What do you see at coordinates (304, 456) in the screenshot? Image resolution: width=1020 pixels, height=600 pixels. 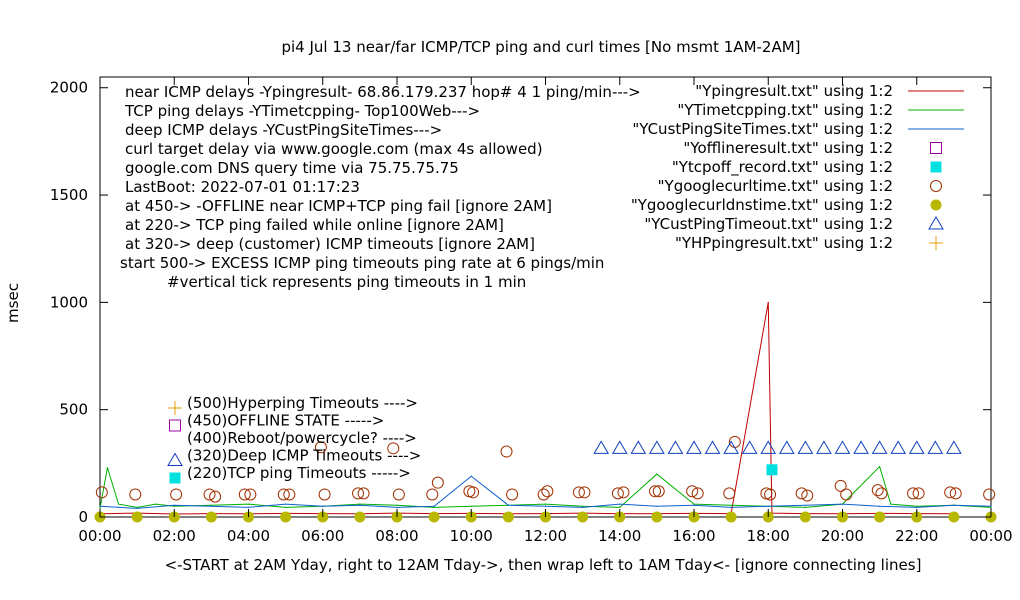 I see `marker-key-label: (320)Deep ICMP Timeouts ---->` at bounding box center [304, 456].